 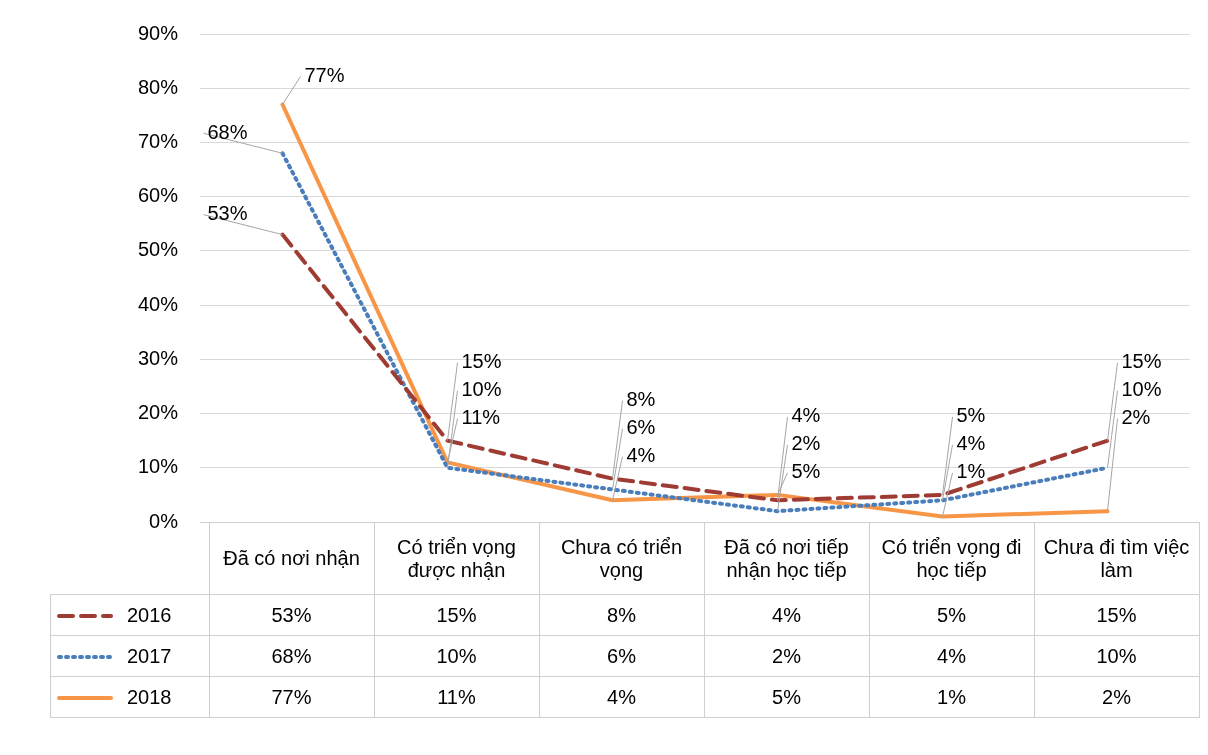 What do you see at coordinates (164, 520) in the screenshot?
I see `y-tick-label: 0%` at bounding box center [164, 520].